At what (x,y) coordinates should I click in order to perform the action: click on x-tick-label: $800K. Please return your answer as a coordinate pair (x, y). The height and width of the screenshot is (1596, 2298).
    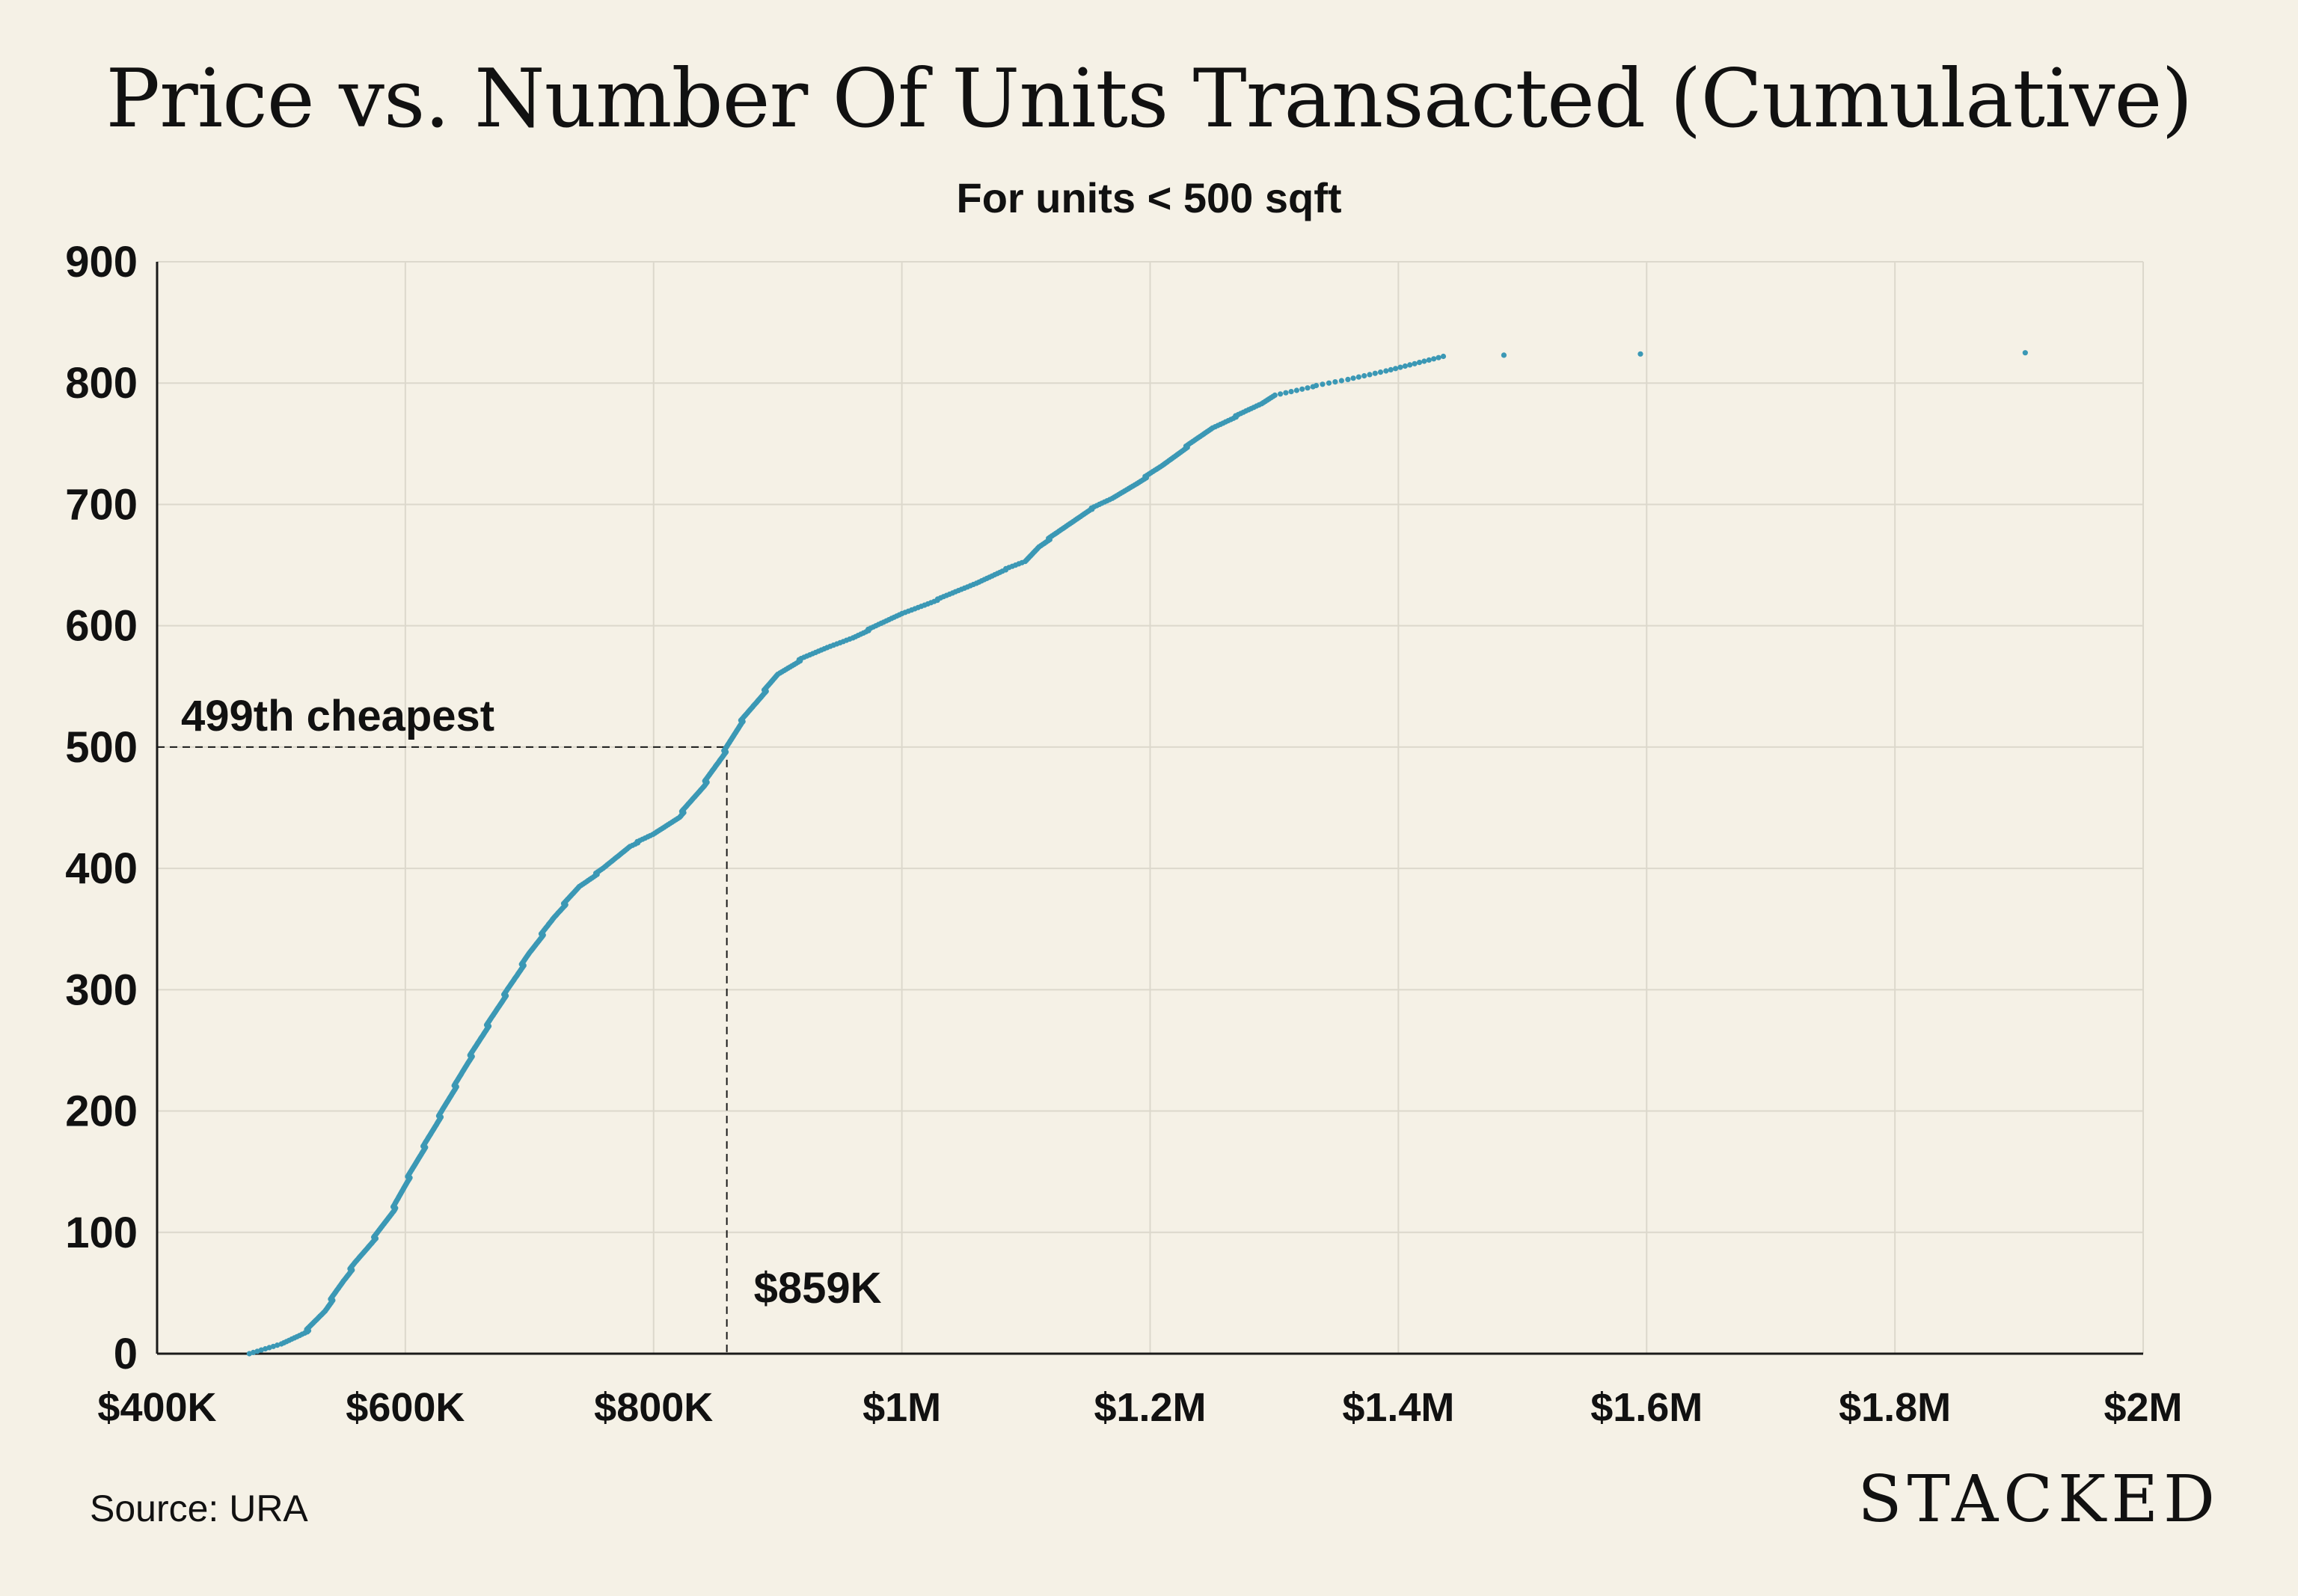
    Looking at the image, I should click on (653, 1407).